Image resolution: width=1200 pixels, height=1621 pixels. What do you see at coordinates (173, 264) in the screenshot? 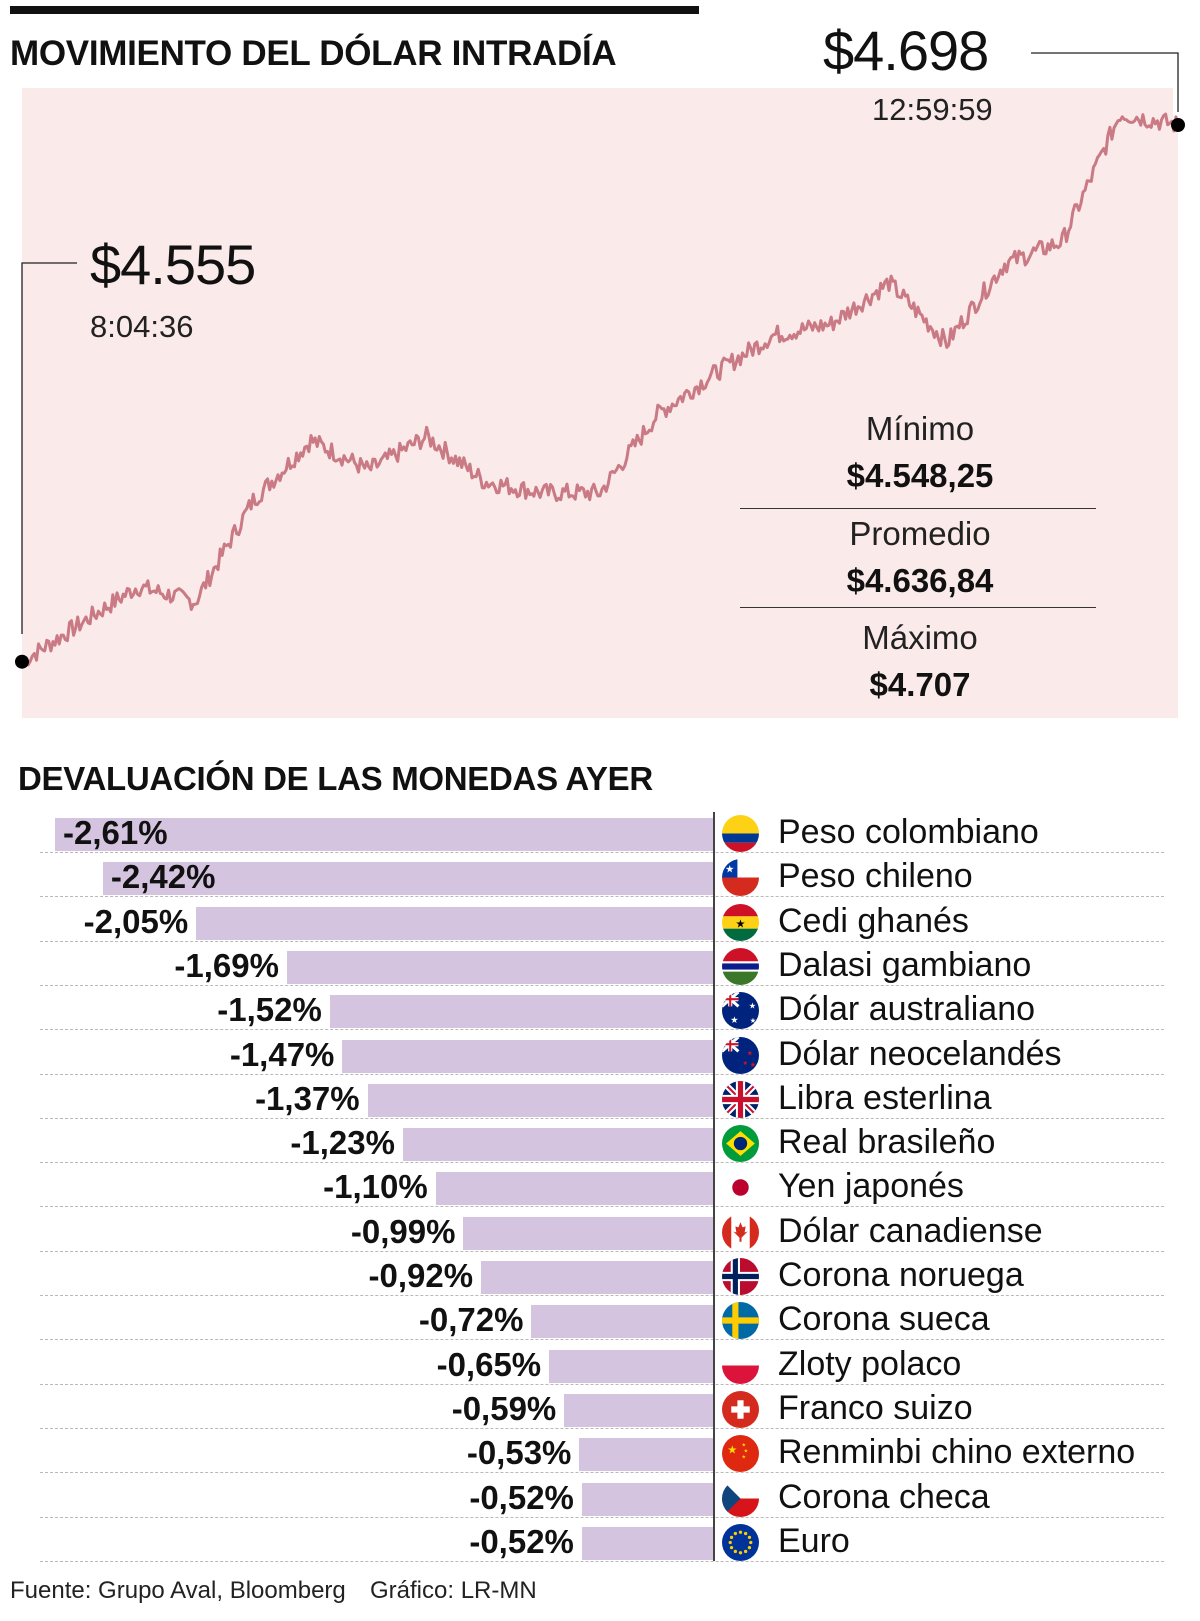
I see `start-value: $4.555` at bounding box center [173, 264].